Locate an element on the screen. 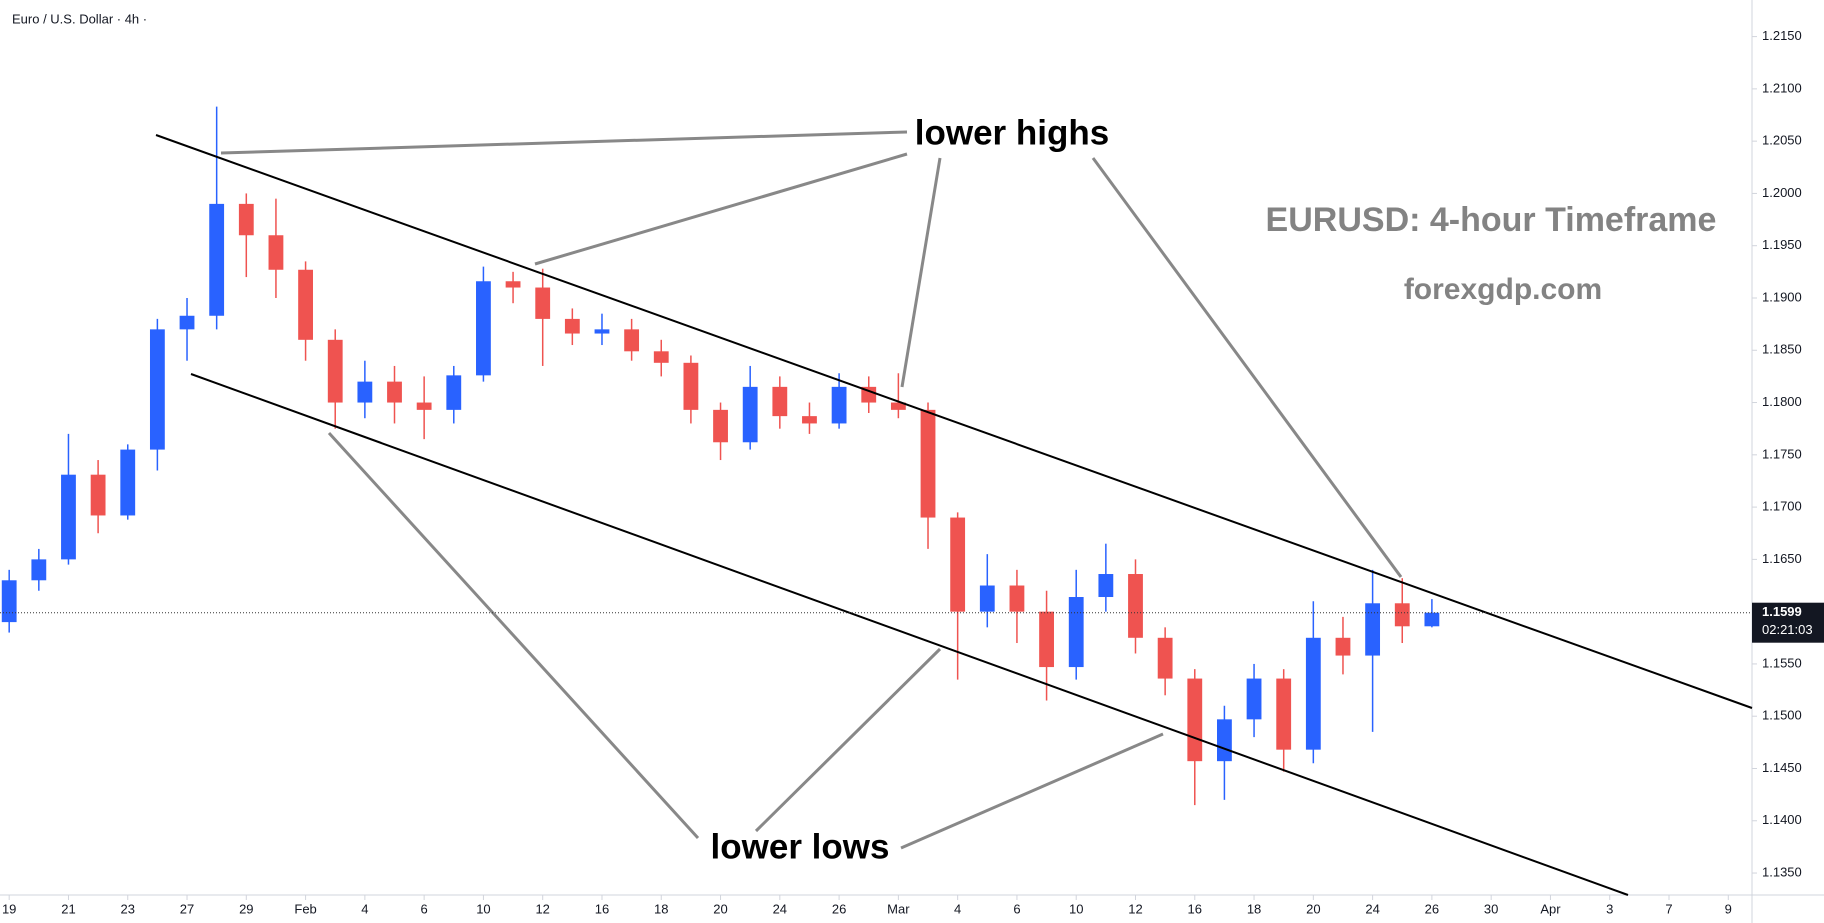 The width and height of the screenshot is (1824, 923). y-tick-label: 1.2150 is located at coordinates (1782, 35).